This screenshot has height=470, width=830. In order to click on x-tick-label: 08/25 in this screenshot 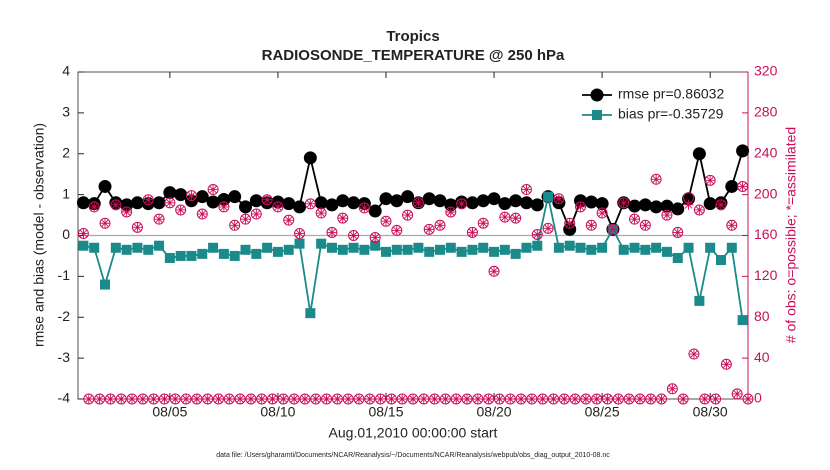, I will do `click(602, 412)`.